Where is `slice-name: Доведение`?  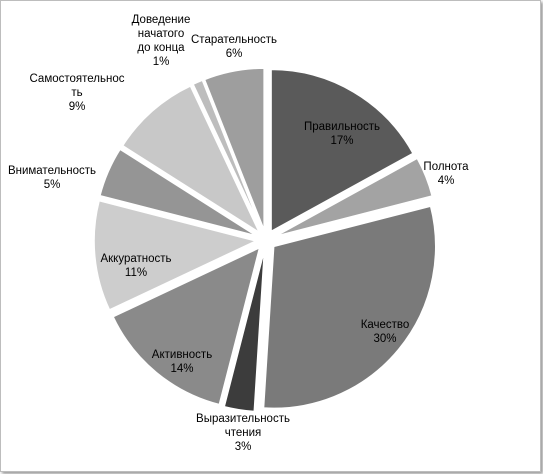 slice-name: Доведение is located at coordinates (161, 20).